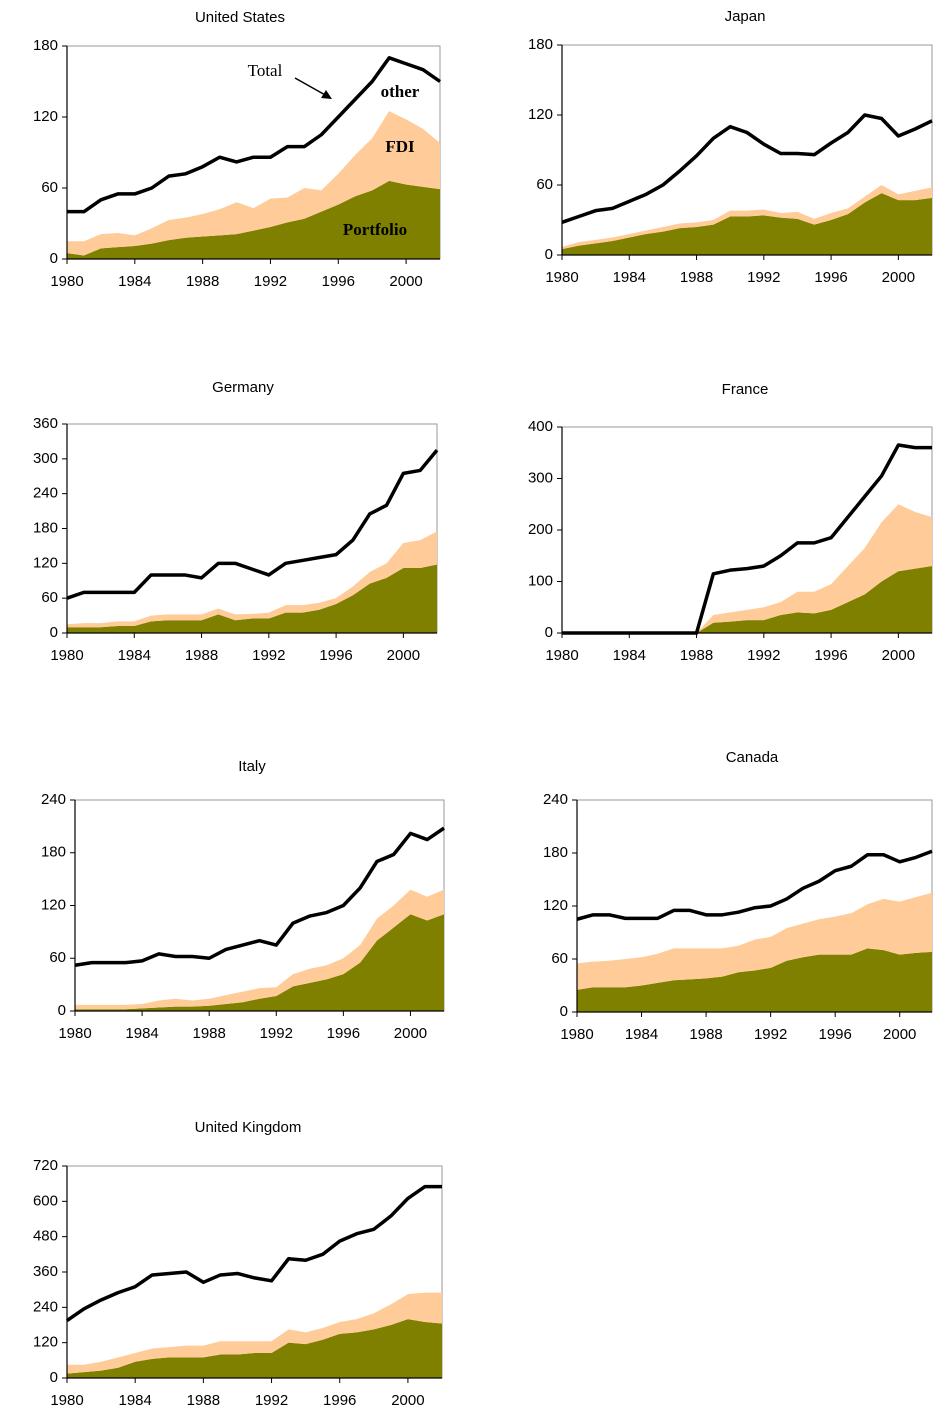 The image size is (934, 1424). I want to click on chart-title: United Kingdom, so click(248, 1127).